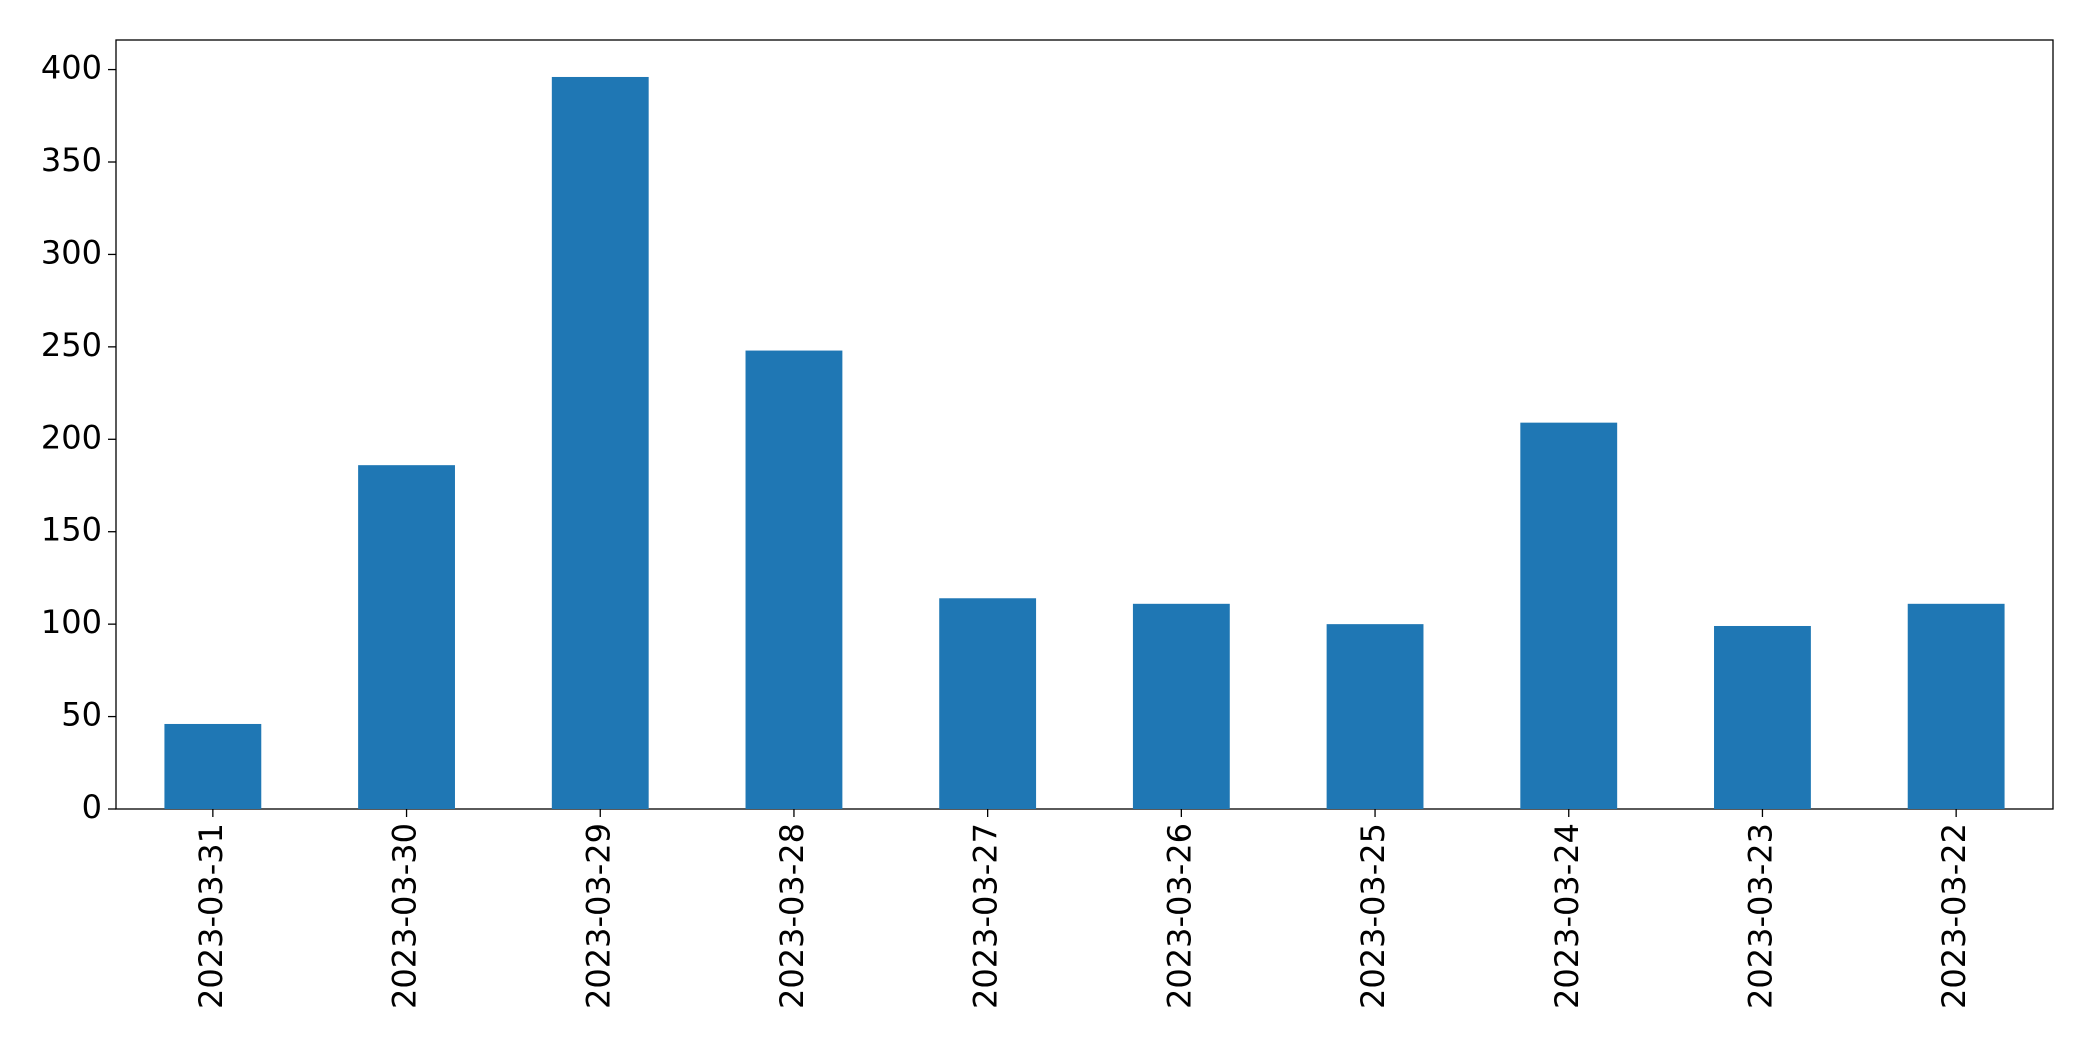  What do you see at coordinates (792, 916) in the screenshot?
I see `x-tick-label: 2023-03-28` at bounding box center [792, 916].